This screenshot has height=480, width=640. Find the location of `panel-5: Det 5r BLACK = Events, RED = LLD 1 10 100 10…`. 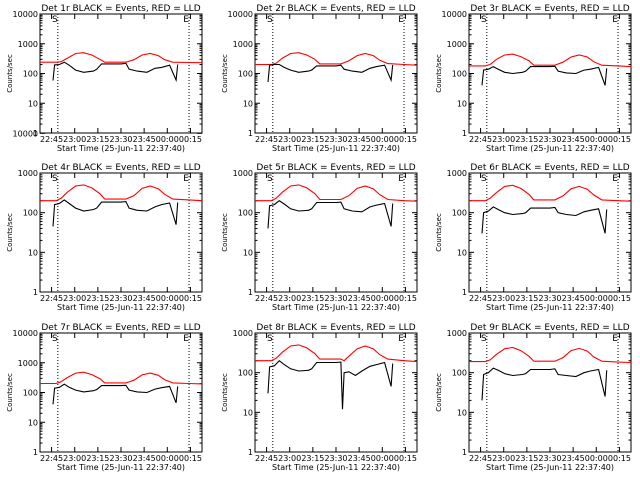

panel-5: Det 5r BLACK = Events, RED = LLD 1 10 100 10… is located at coordinates (319, 237).